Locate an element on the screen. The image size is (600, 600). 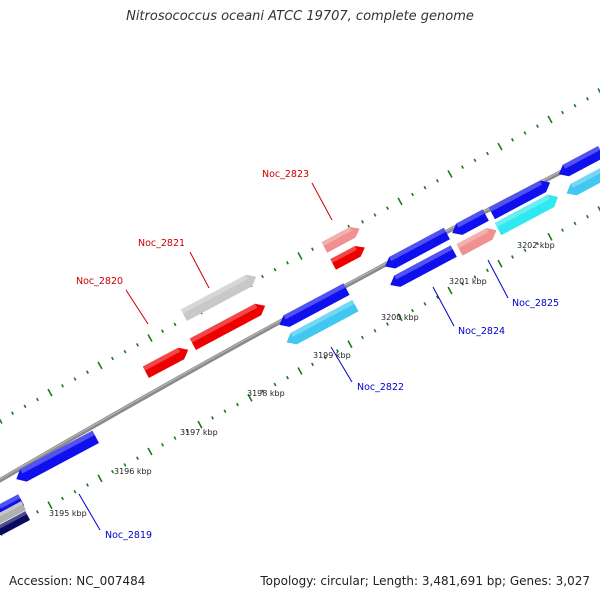
kbp-label: 3200 kbp is located at coordinates (400, 317).